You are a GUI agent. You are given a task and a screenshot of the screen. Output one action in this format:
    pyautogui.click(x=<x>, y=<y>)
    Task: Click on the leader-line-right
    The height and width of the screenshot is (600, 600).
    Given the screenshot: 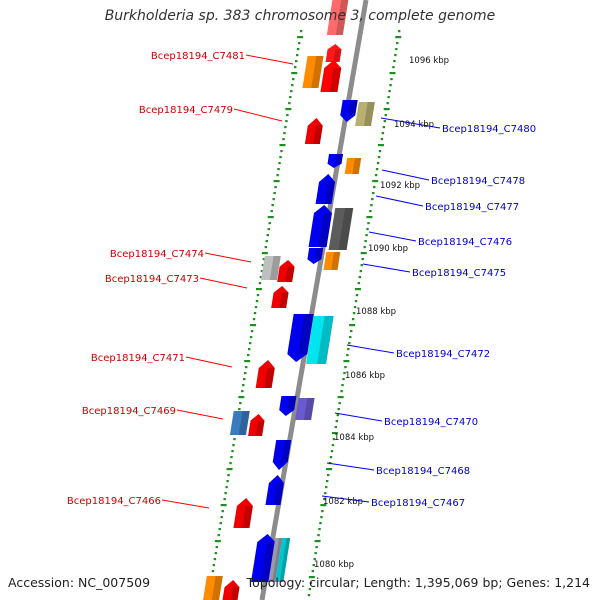 What is the action you would take?
    pyautogui.click(x=405, y=175)
    